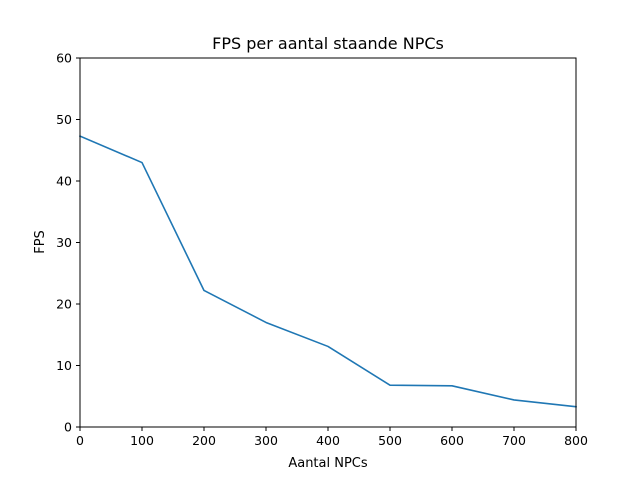 The image size is (640, 480). I want to click on x-axis-ticks: 0 100 200 300 400 500 600 700 800, so click(332, 437).